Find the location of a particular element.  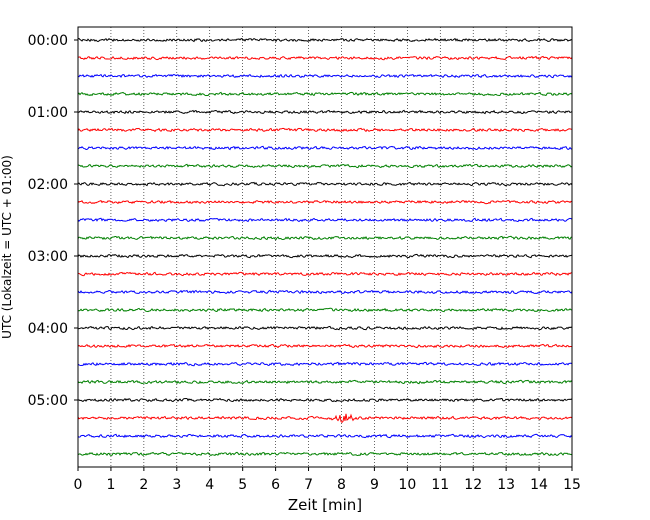

x-tick-label: 7 is located at coordinates (308, 485).